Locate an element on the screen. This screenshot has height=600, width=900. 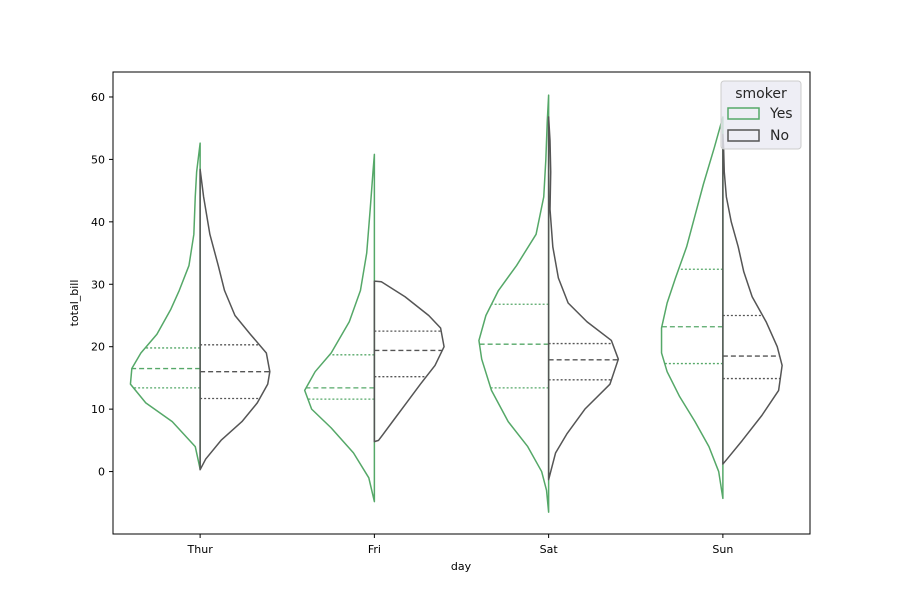
x-tick-label-fri: Fri is located at coordinates (374, 549).